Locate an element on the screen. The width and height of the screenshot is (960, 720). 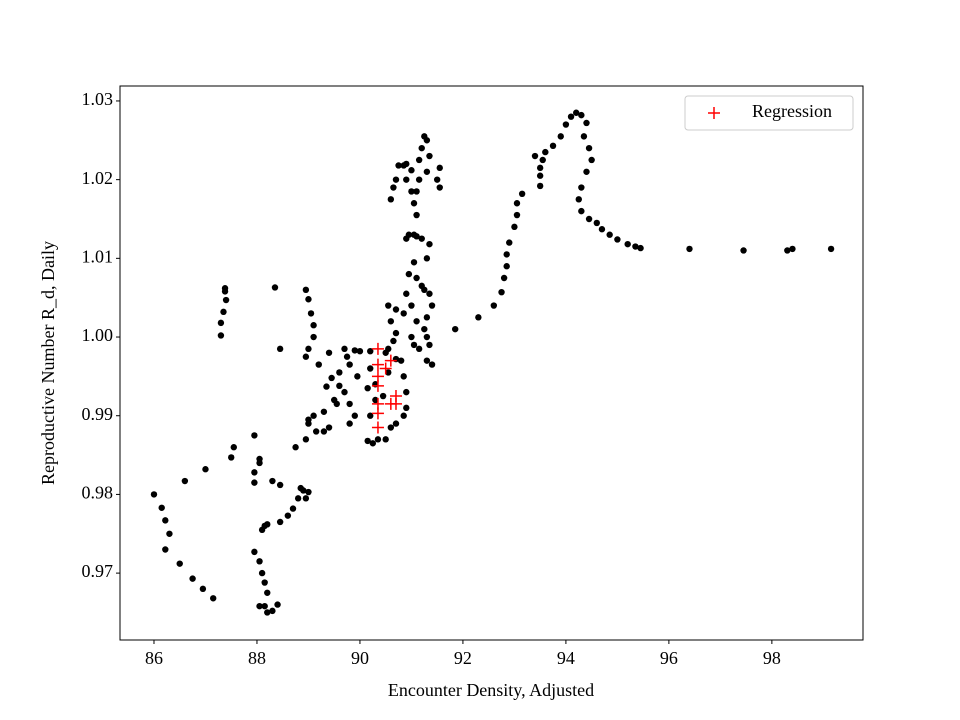
legend-label: Regression is located at coordinates (792, 111).